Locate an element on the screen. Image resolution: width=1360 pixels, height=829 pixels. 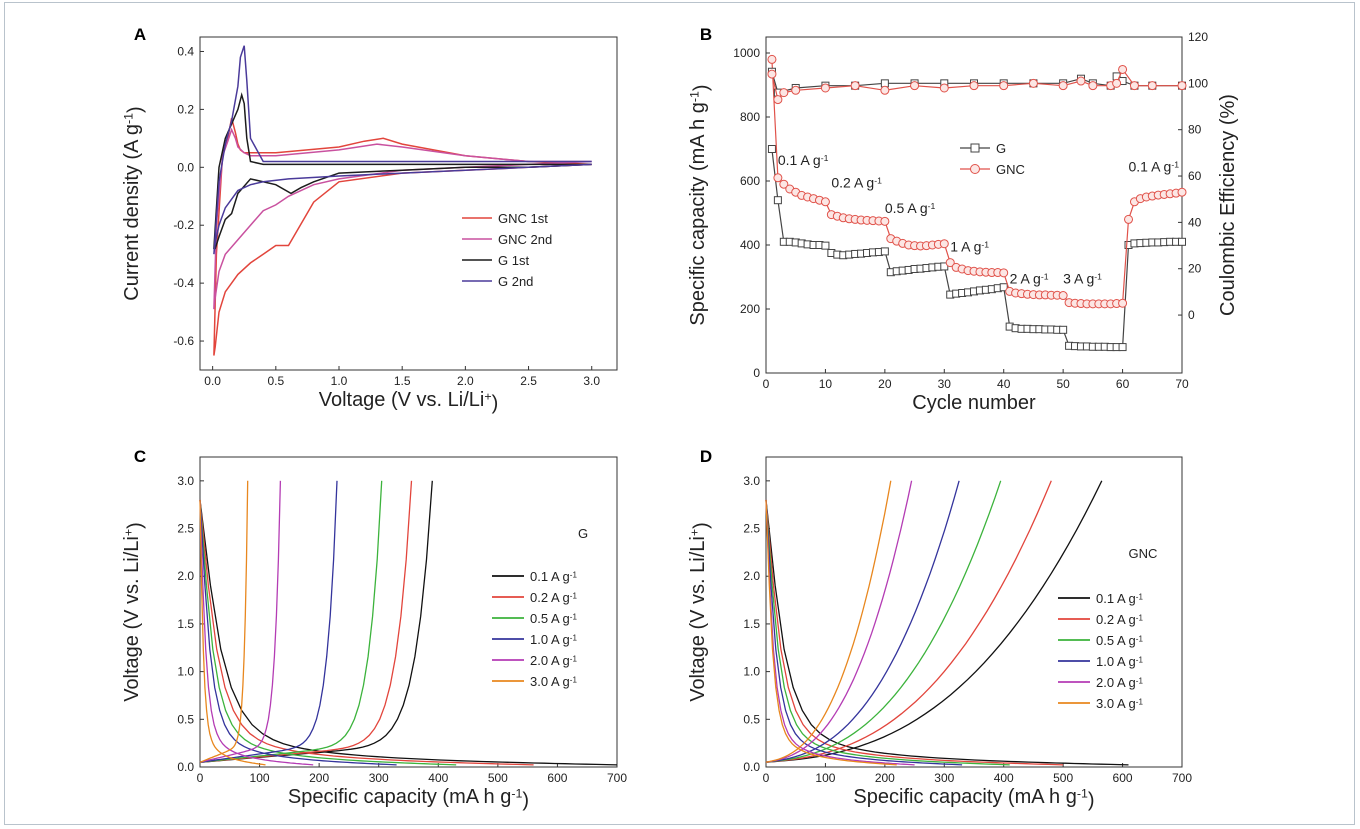
x-tick-label: 400 is located at coordinates (1004, 778).